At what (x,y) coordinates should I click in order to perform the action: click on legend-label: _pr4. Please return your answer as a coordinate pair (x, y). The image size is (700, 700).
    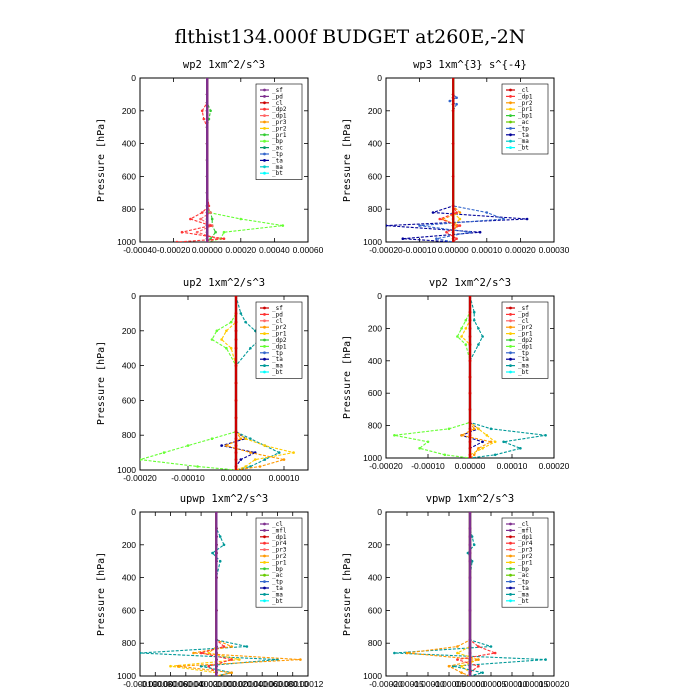
    Looking at the image, I should click on (279, 543).